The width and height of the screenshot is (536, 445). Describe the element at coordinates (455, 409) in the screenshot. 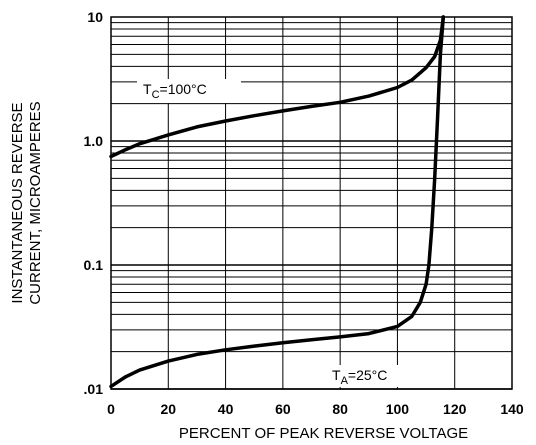

I see `x-tick-label: 120` at that location.